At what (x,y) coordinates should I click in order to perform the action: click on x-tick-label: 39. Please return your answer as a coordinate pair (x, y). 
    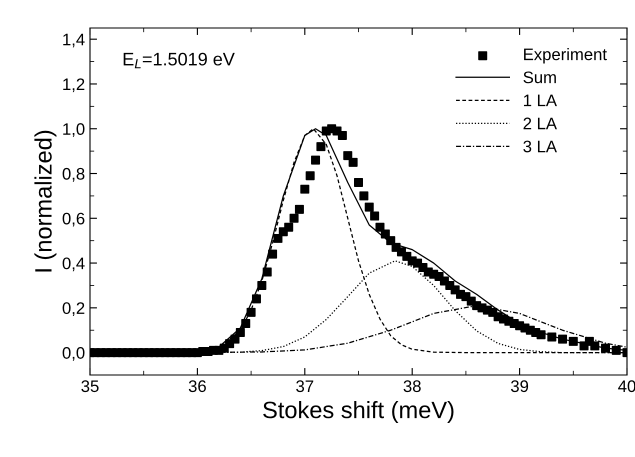
    Looking at the image, I should click on (519, 386).